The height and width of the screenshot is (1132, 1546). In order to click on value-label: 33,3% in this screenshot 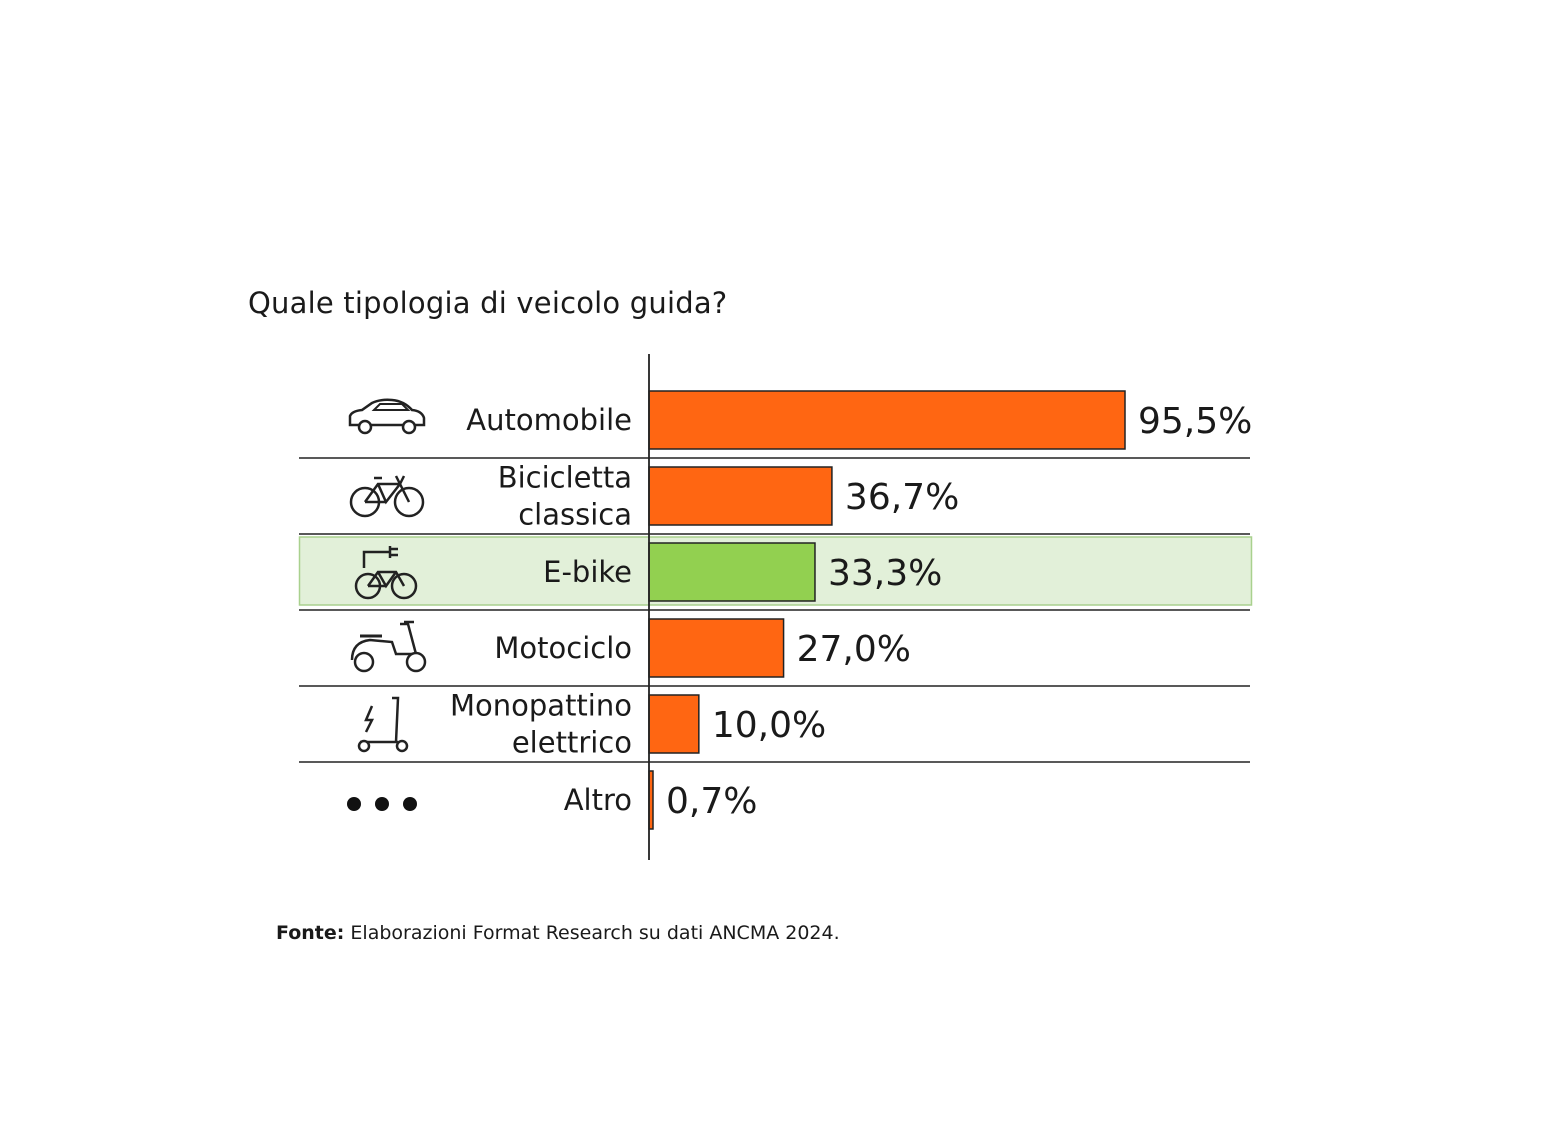, I will do `click(885, 573)`.